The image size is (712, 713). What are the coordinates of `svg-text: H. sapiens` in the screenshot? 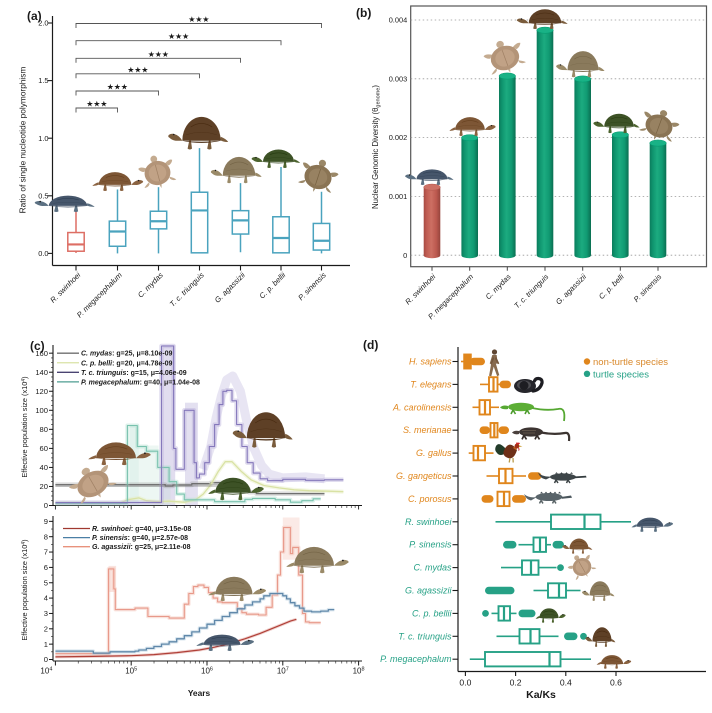 It's located at (430, 362).